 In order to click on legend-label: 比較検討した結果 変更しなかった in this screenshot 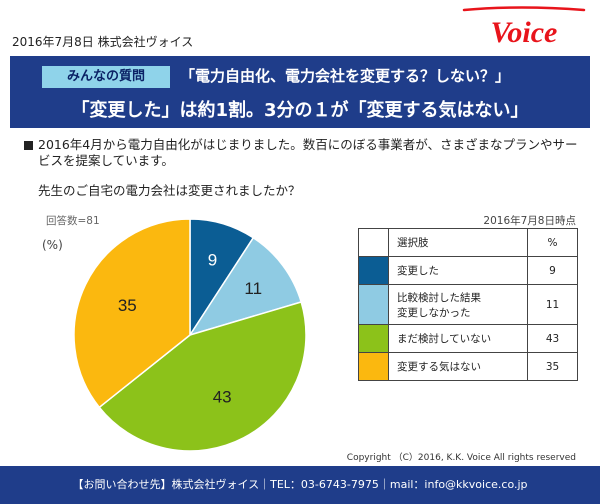, I will do `click(458, 304)`.